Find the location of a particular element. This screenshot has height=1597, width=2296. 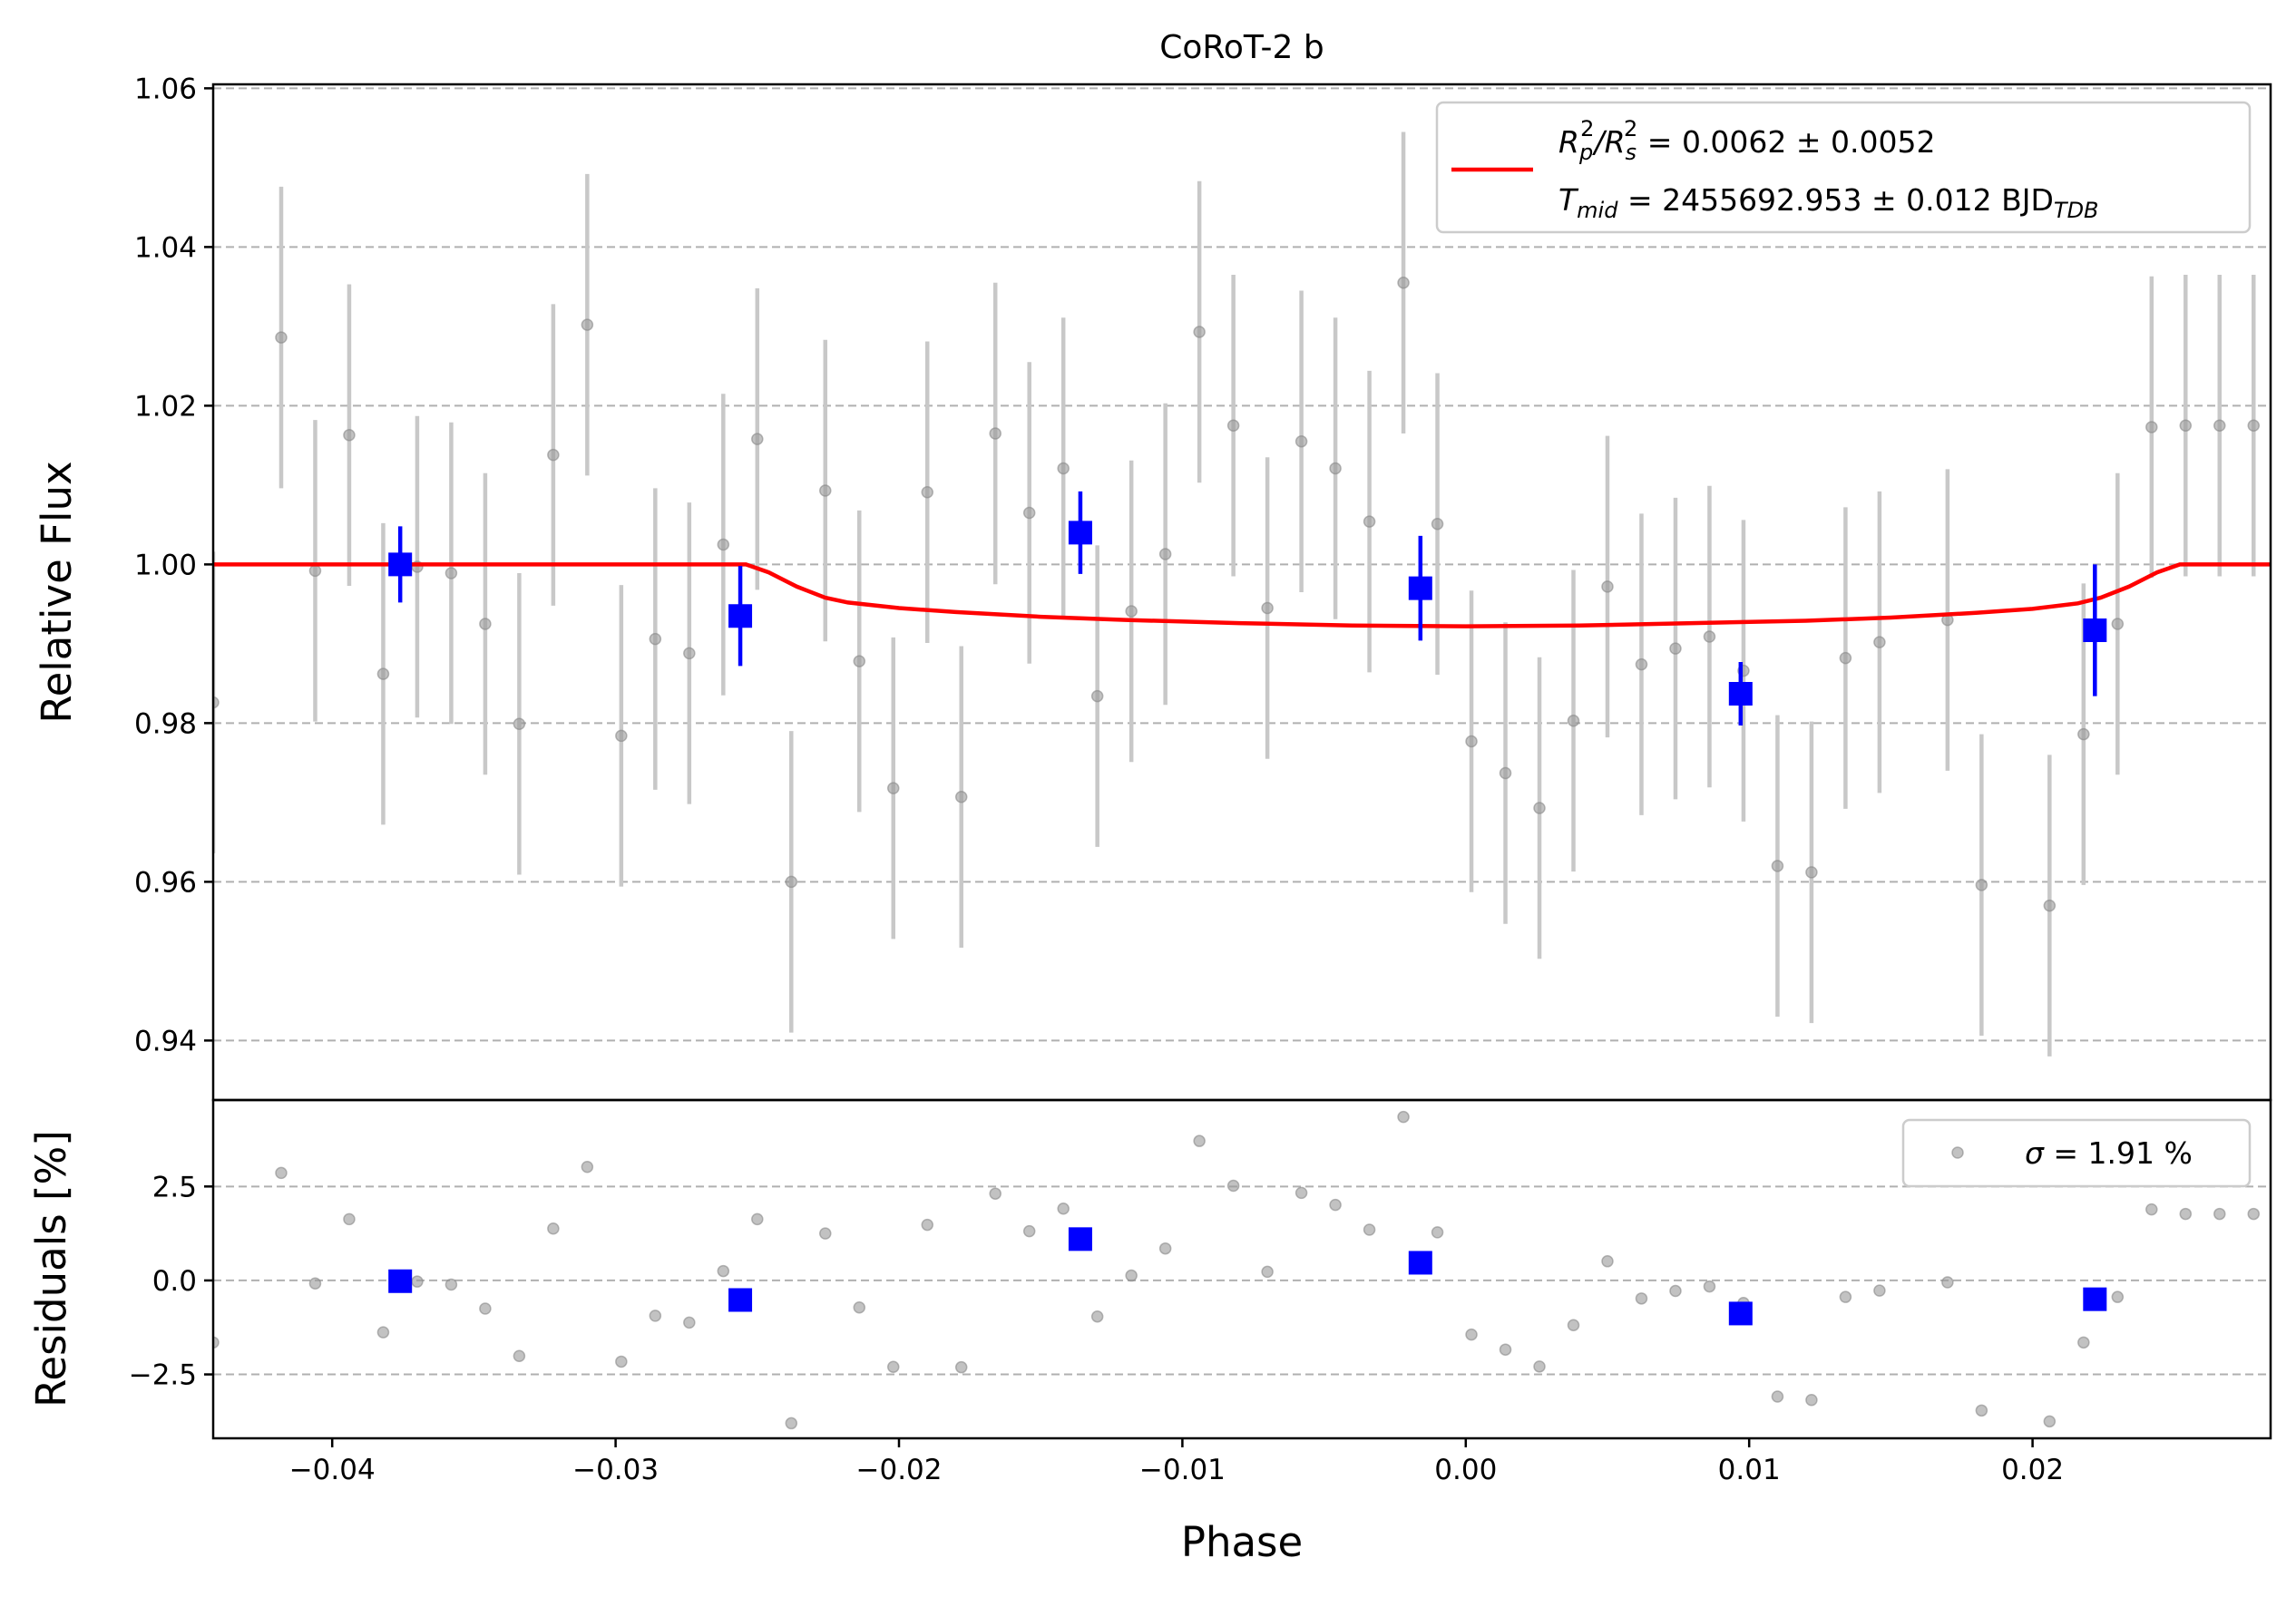

phase-x-tick-label: −0.02 is located at coordinates (900, 1470).